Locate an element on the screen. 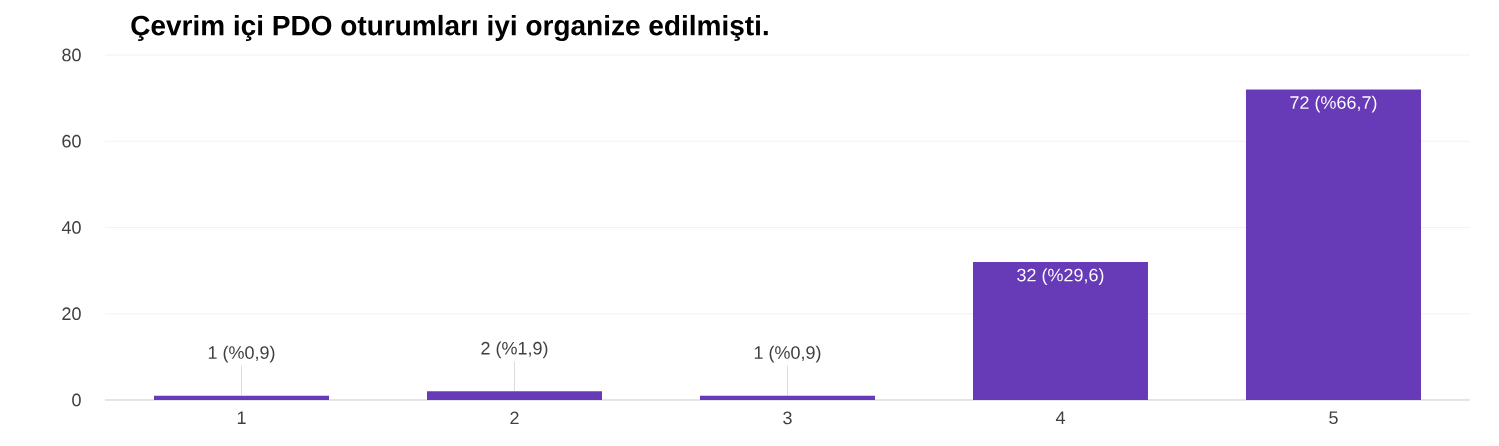  data-label: 72 (%66,7) is located at coordinates (1333, 104).